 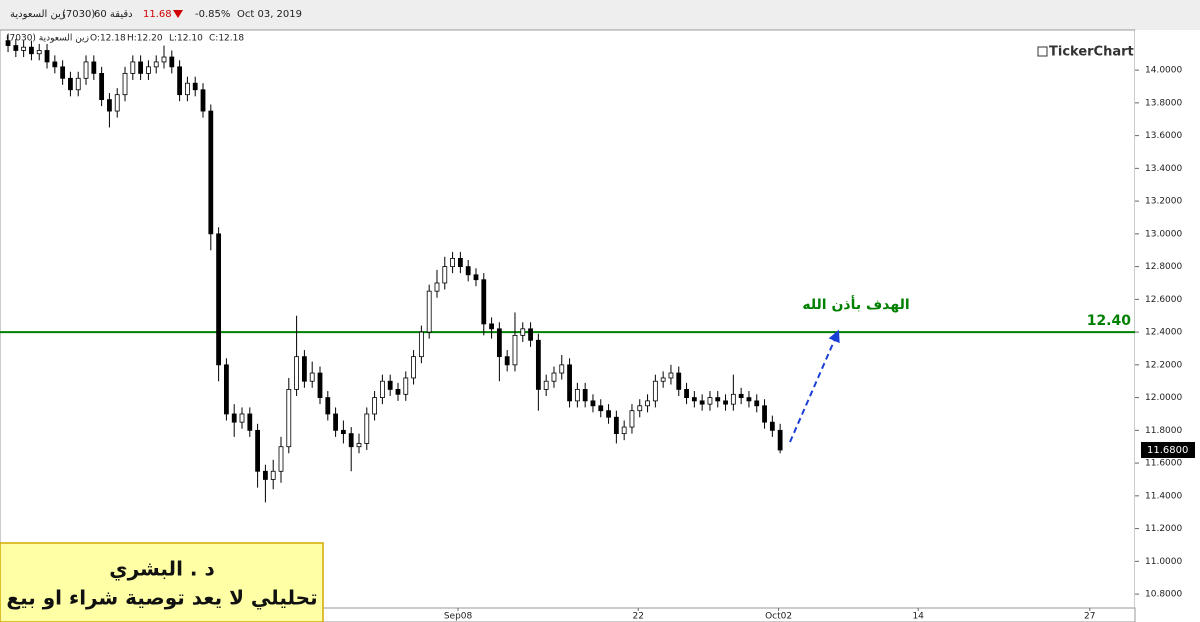 I want to click on y-tick-label: 11.2000, so click(x=1163, y=529).